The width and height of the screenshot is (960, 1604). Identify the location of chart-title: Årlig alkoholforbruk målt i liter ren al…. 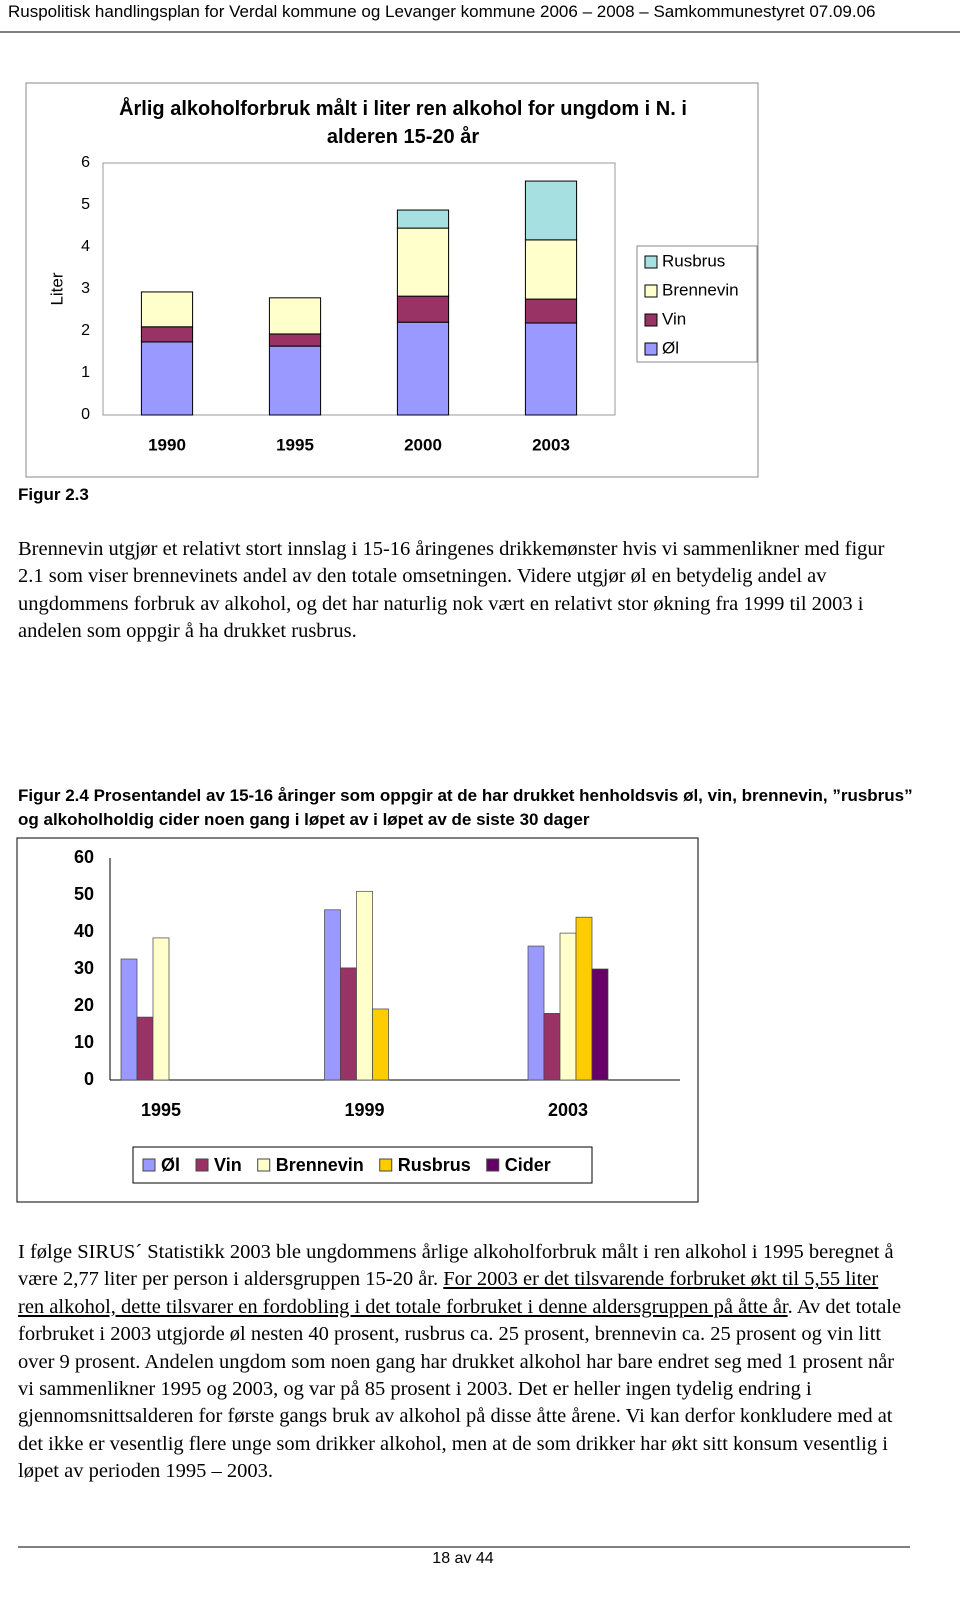
(403, 123).